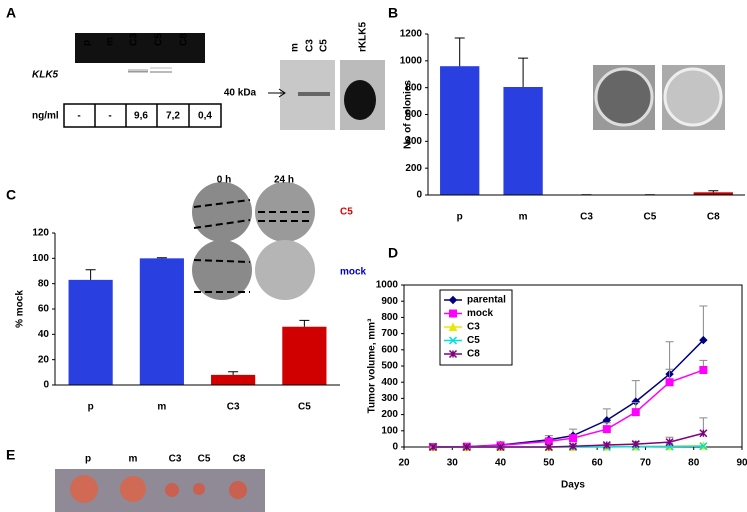  What do you see at coordinates (389, 301) in the screenshot?
I see `y-tick-label: 900` at bounding box center [389, 301].